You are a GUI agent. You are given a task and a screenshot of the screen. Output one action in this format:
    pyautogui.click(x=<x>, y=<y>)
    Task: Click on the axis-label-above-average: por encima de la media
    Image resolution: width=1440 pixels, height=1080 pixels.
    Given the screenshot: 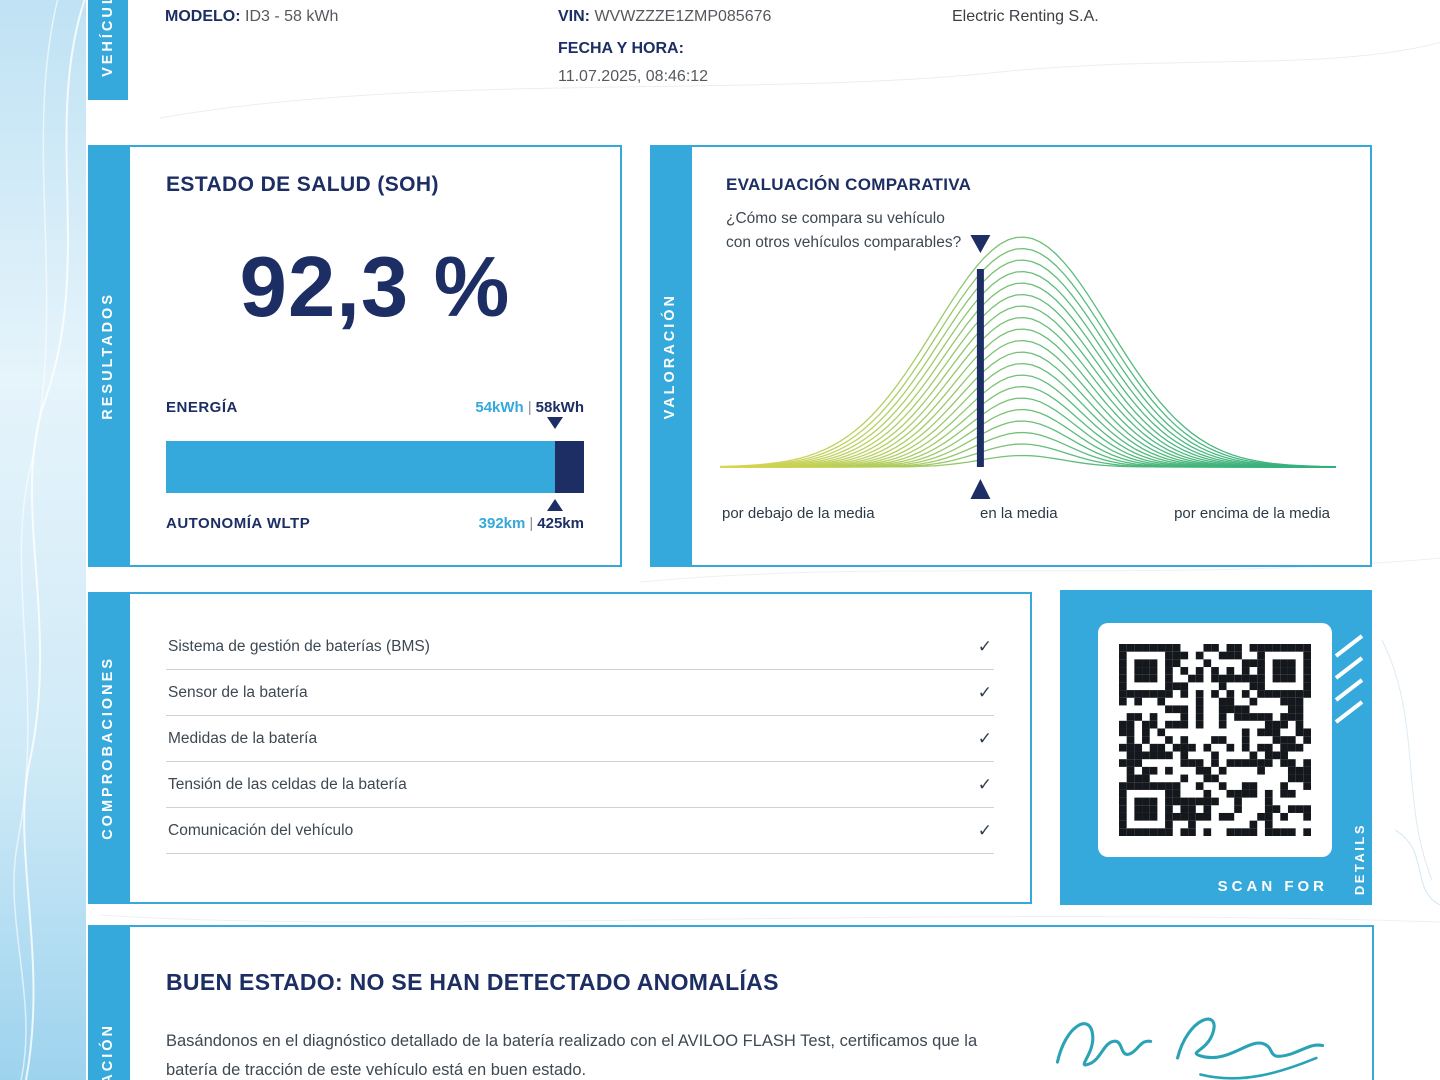 What is the action you would take?
    pyautogui.click(x=1252, y=513)
    